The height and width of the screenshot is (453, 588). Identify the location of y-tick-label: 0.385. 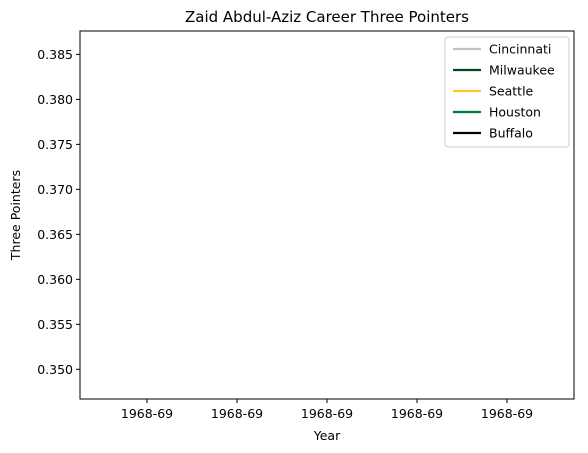
(55, 54).